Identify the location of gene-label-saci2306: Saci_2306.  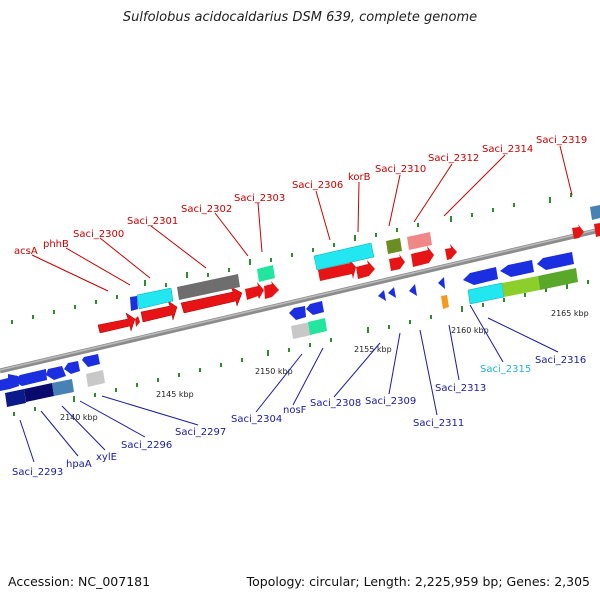
(317, 185).